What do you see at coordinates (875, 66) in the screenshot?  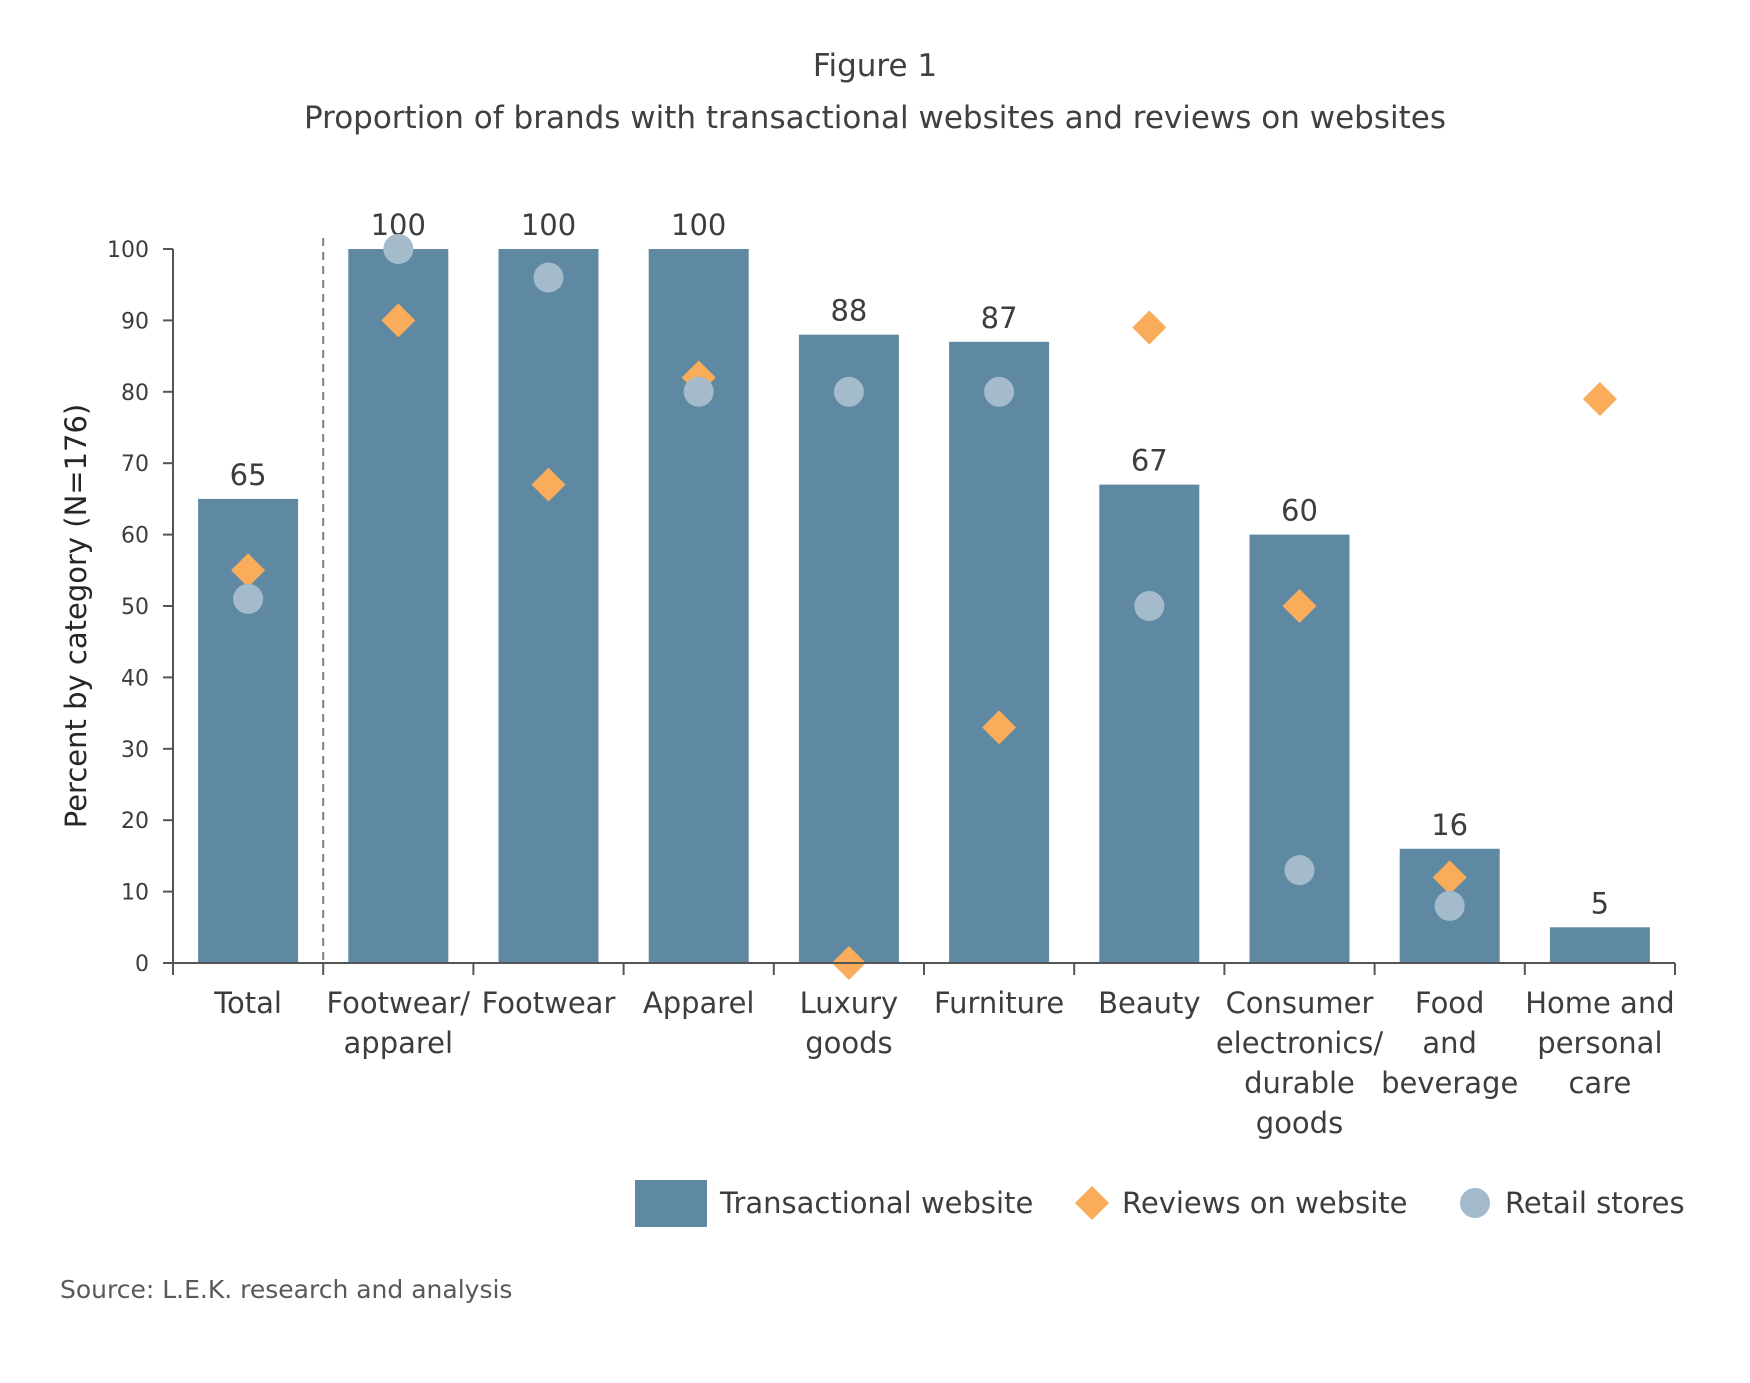 I see `figure-label: Figure 1` at bounding box center [875, 66].